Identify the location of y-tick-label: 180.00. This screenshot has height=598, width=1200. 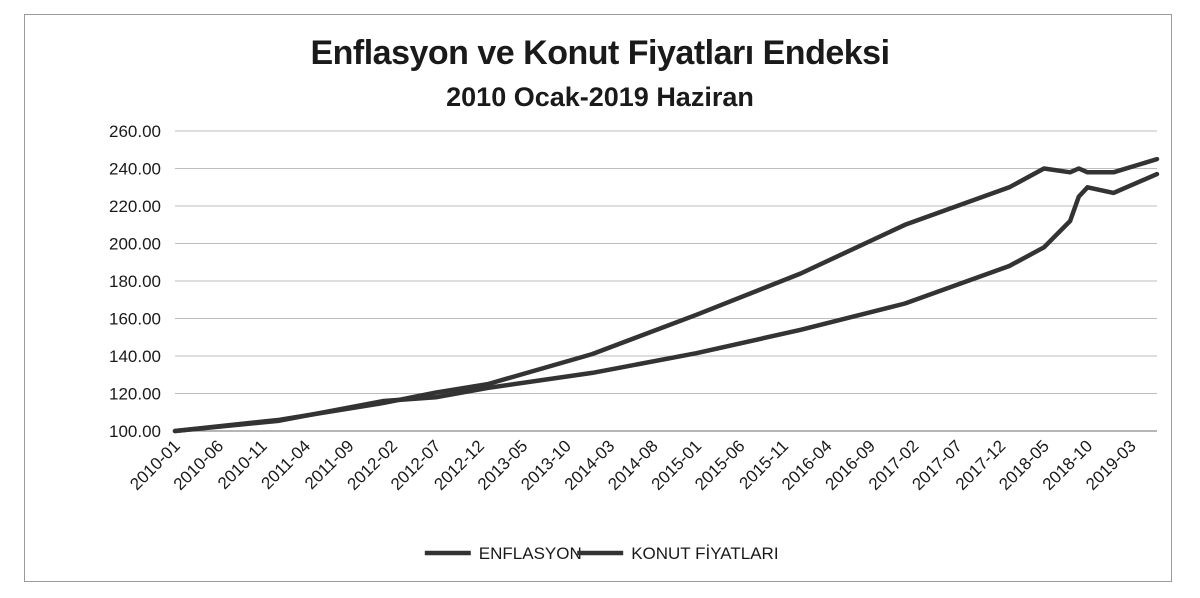
(135, 281).